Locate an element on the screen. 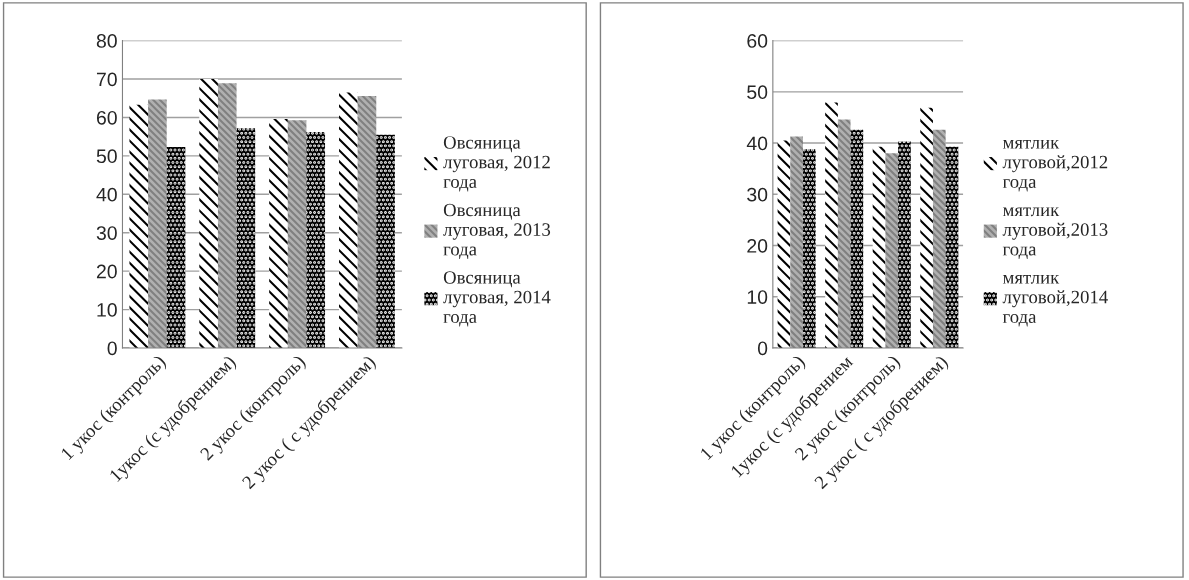  legend-label: мятлик луговой,2014 года is located at coordinates (1055, 300).